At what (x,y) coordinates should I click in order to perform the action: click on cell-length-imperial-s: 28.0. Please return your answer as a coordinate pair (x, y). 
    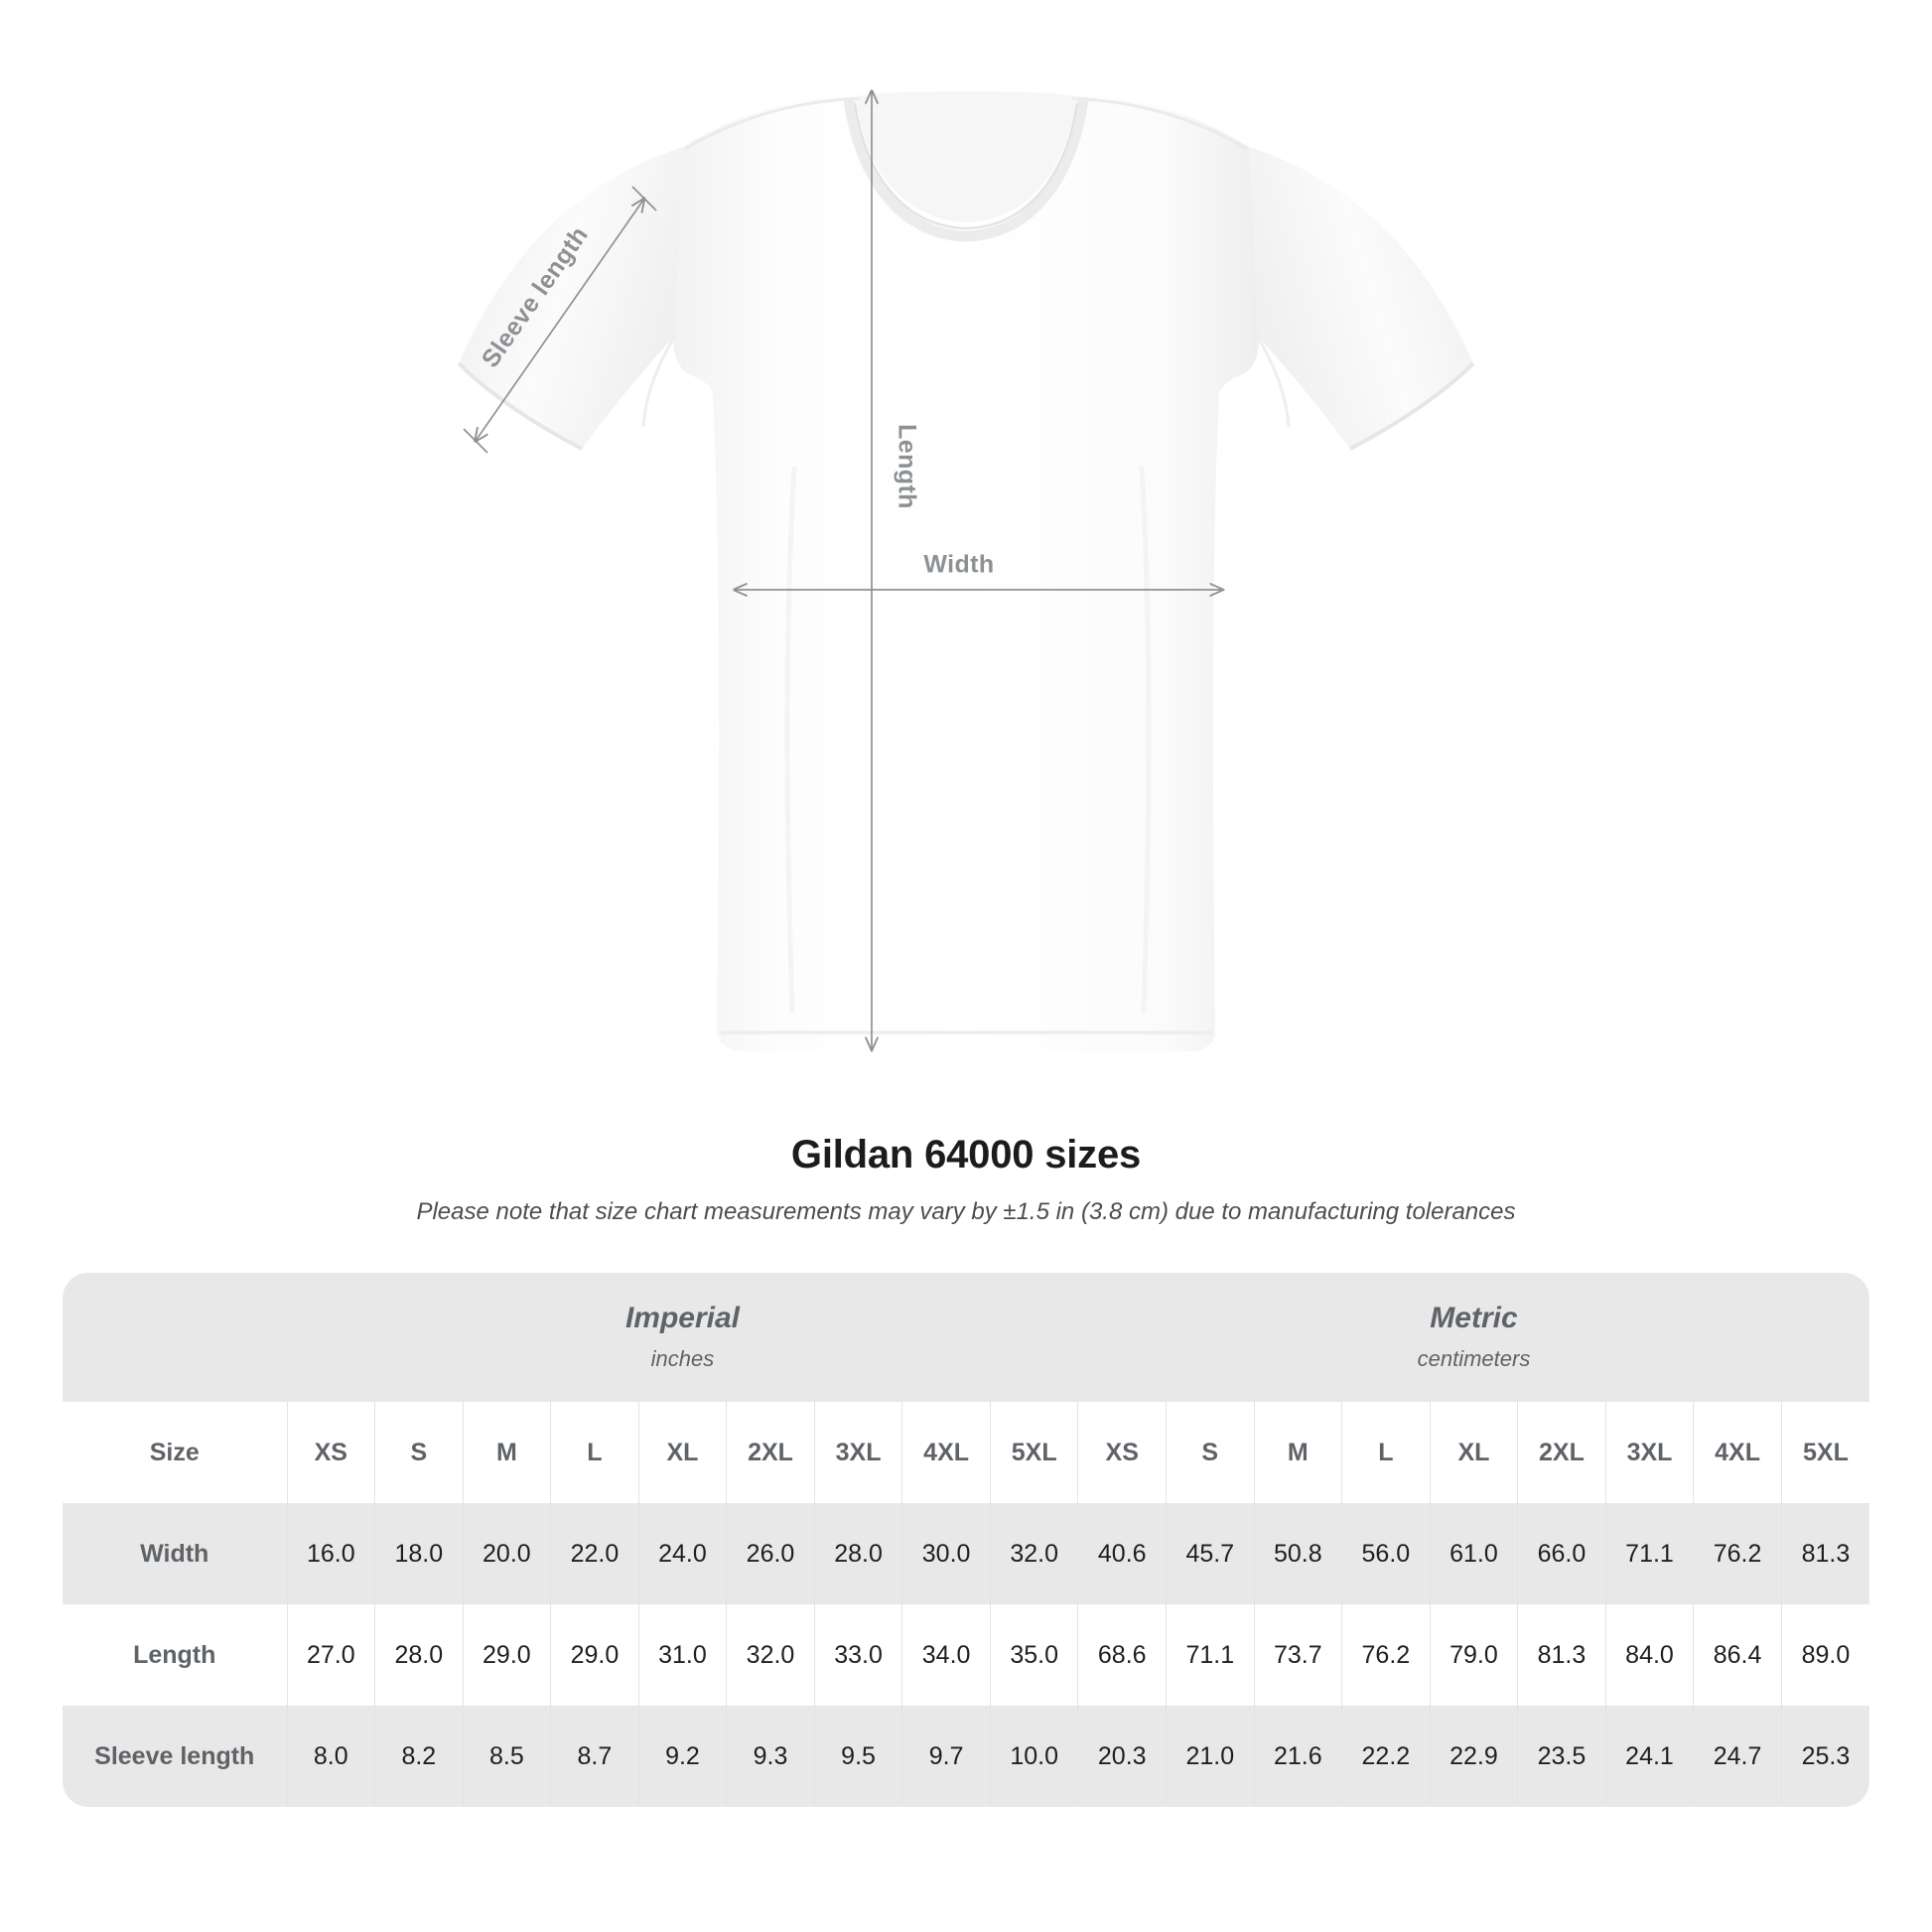
    Looking at the image, I should click on (419, 1656).